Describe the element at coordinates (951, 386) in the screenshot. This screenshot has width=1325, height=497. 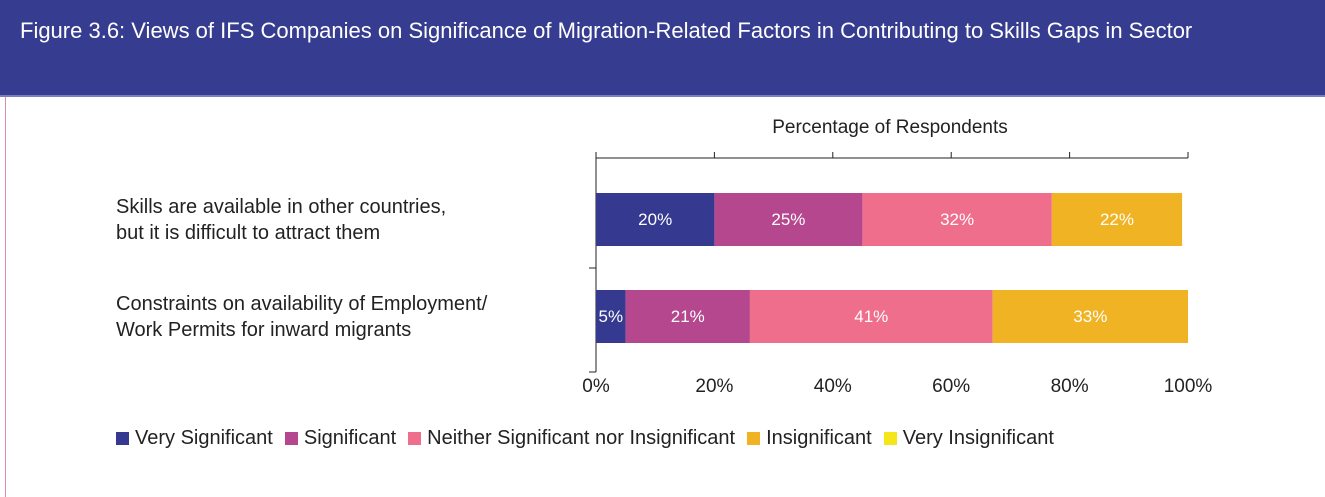
I see `x-tick-label: 60%` at that location.